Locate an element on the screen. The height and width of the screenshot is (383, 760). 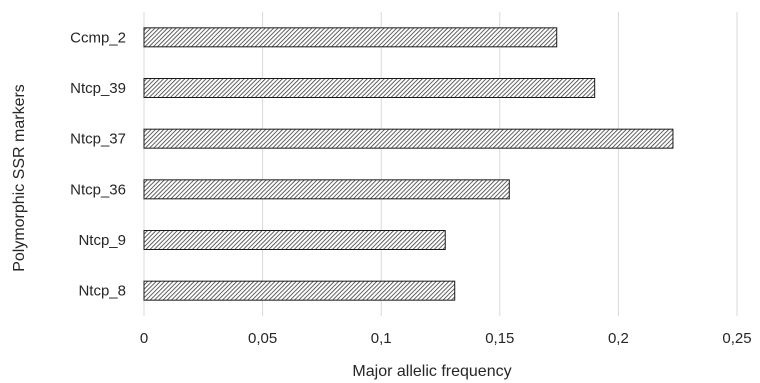
x-tick-label: 0,25 is located at coordinates (736, 338).